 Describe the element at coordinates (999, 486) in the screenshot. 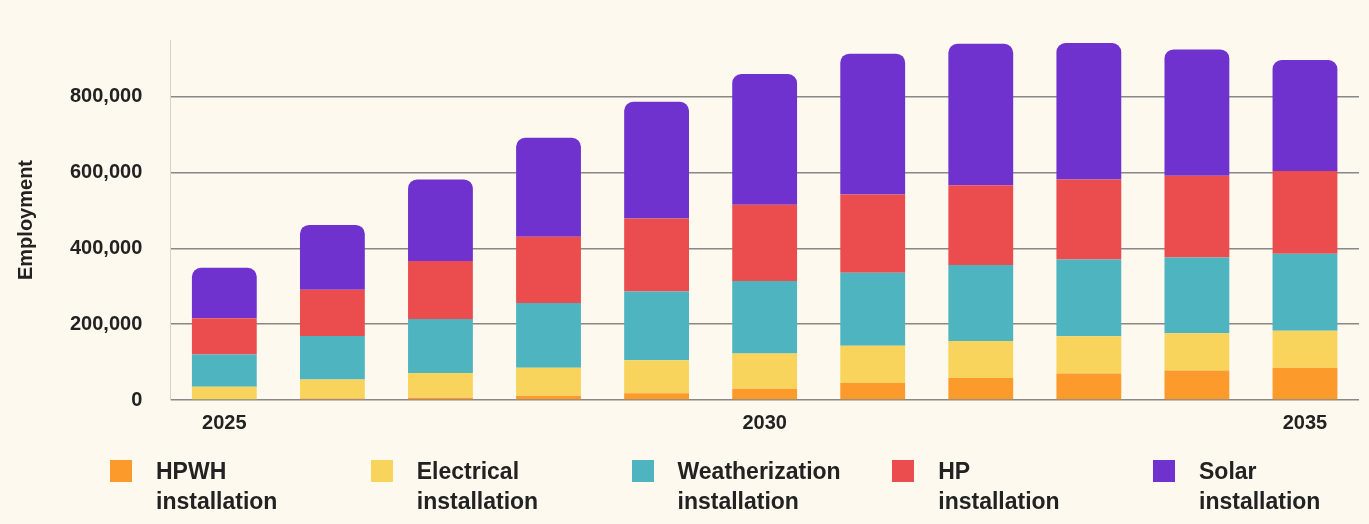

I see `legend-label: HP installation` at that location.